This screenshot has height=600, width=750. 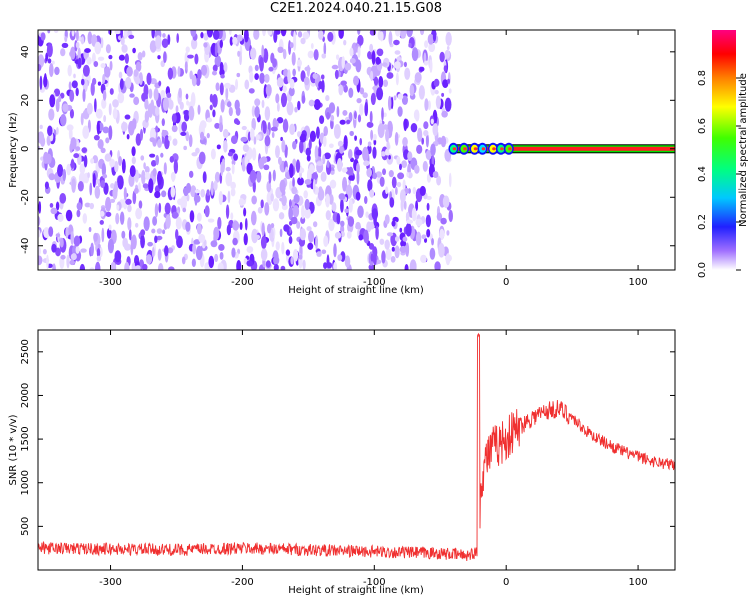 What do you see at coordinates (25, 351) in the screenshot?
I see `snr-y-tick-label: 2500` at bounding box center [25, 351].